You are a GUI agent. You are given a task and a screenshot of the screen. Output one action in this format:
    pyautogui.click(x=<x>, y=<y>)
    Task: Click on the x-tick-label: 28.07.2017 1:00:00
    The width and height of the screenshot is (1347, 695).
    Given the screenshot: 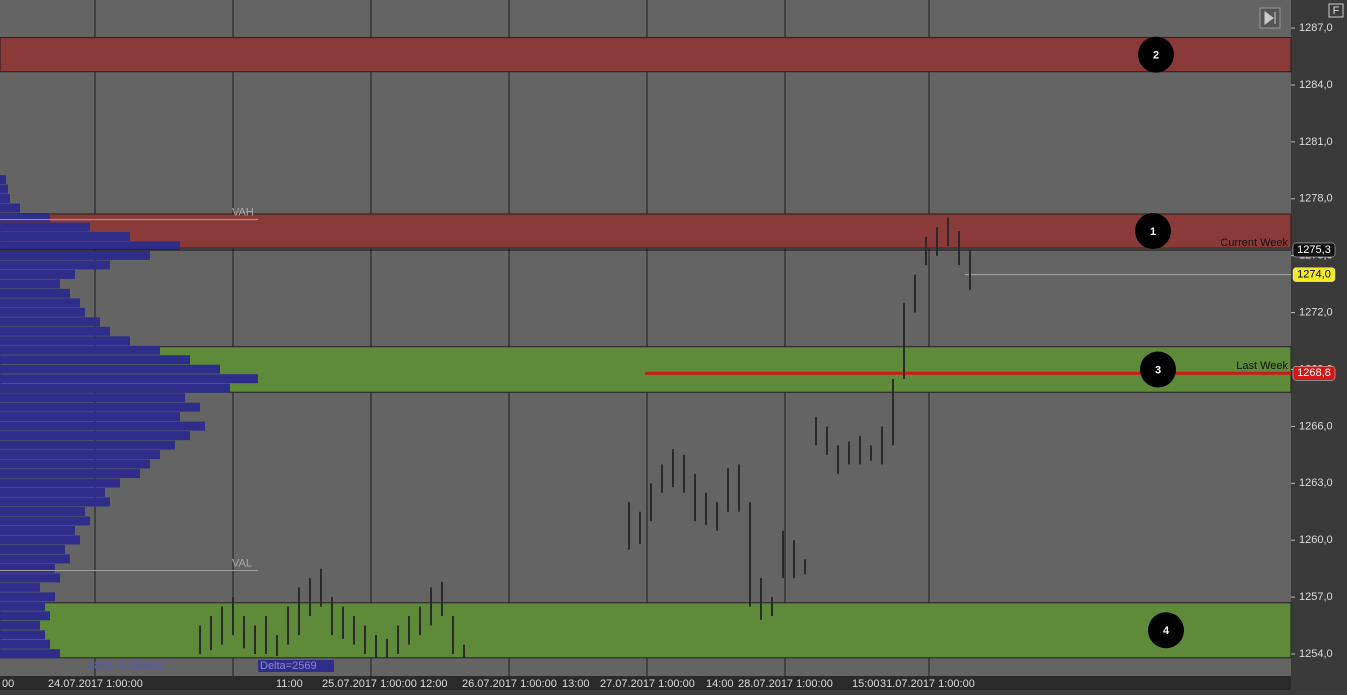 What is the action you would take?
    pyautogui.click(x=785, y=684)
    